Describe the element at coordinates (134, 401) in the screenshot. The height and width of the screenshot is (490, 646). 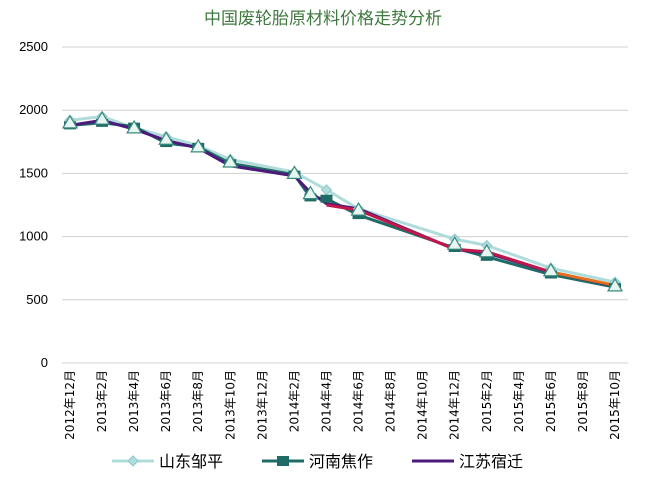
I see `x-tick-label: 2013年4月` at that location.